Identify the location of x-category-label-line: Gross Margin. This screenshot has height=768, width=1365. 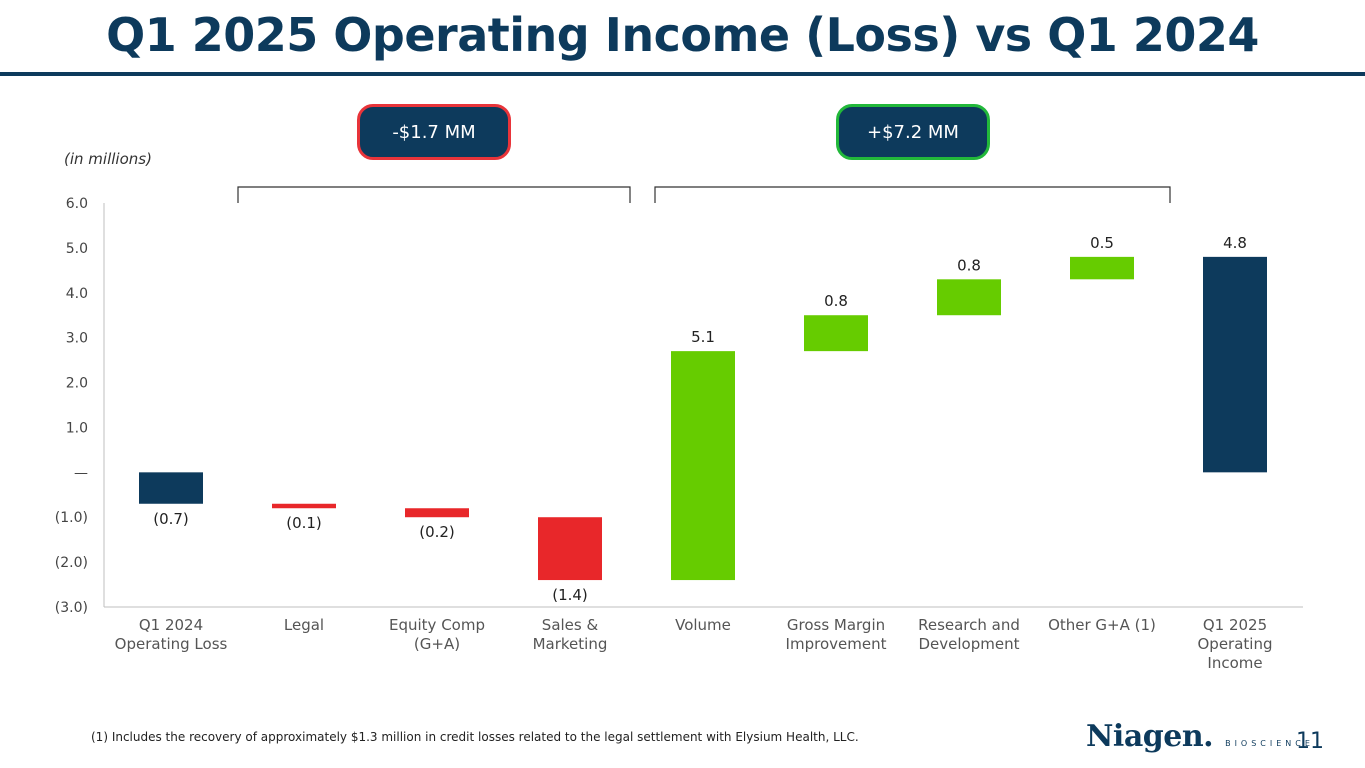
(836, 625).